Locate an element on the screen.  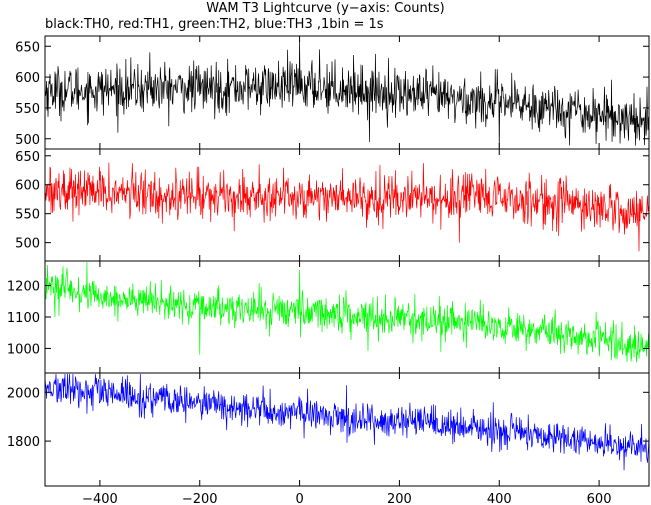
y-tick-label: 1100 is located at coordinates (23, 318).